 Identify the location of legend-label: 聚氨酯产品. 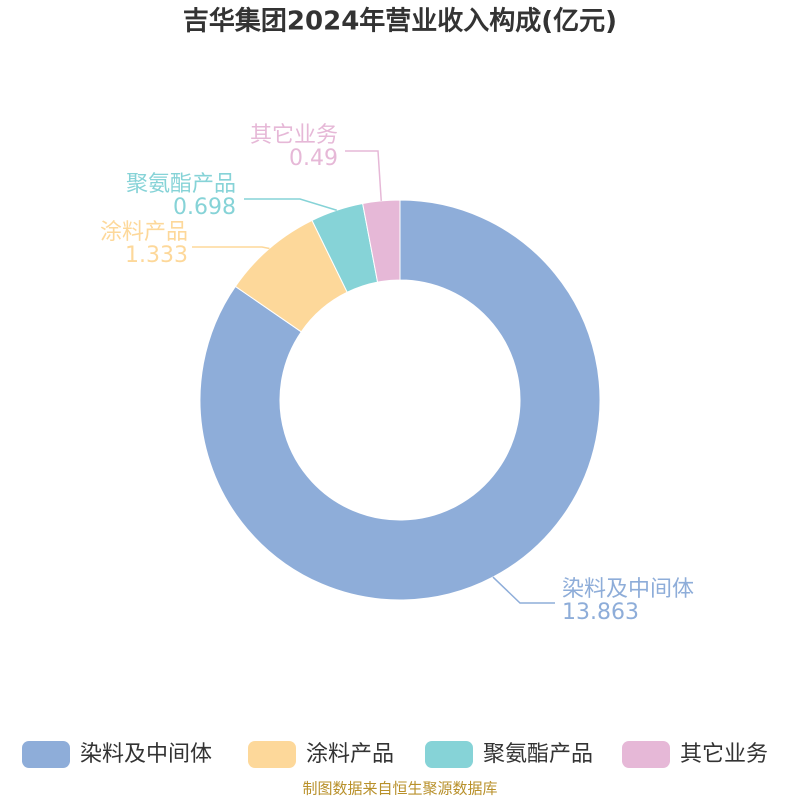
(538, 754).